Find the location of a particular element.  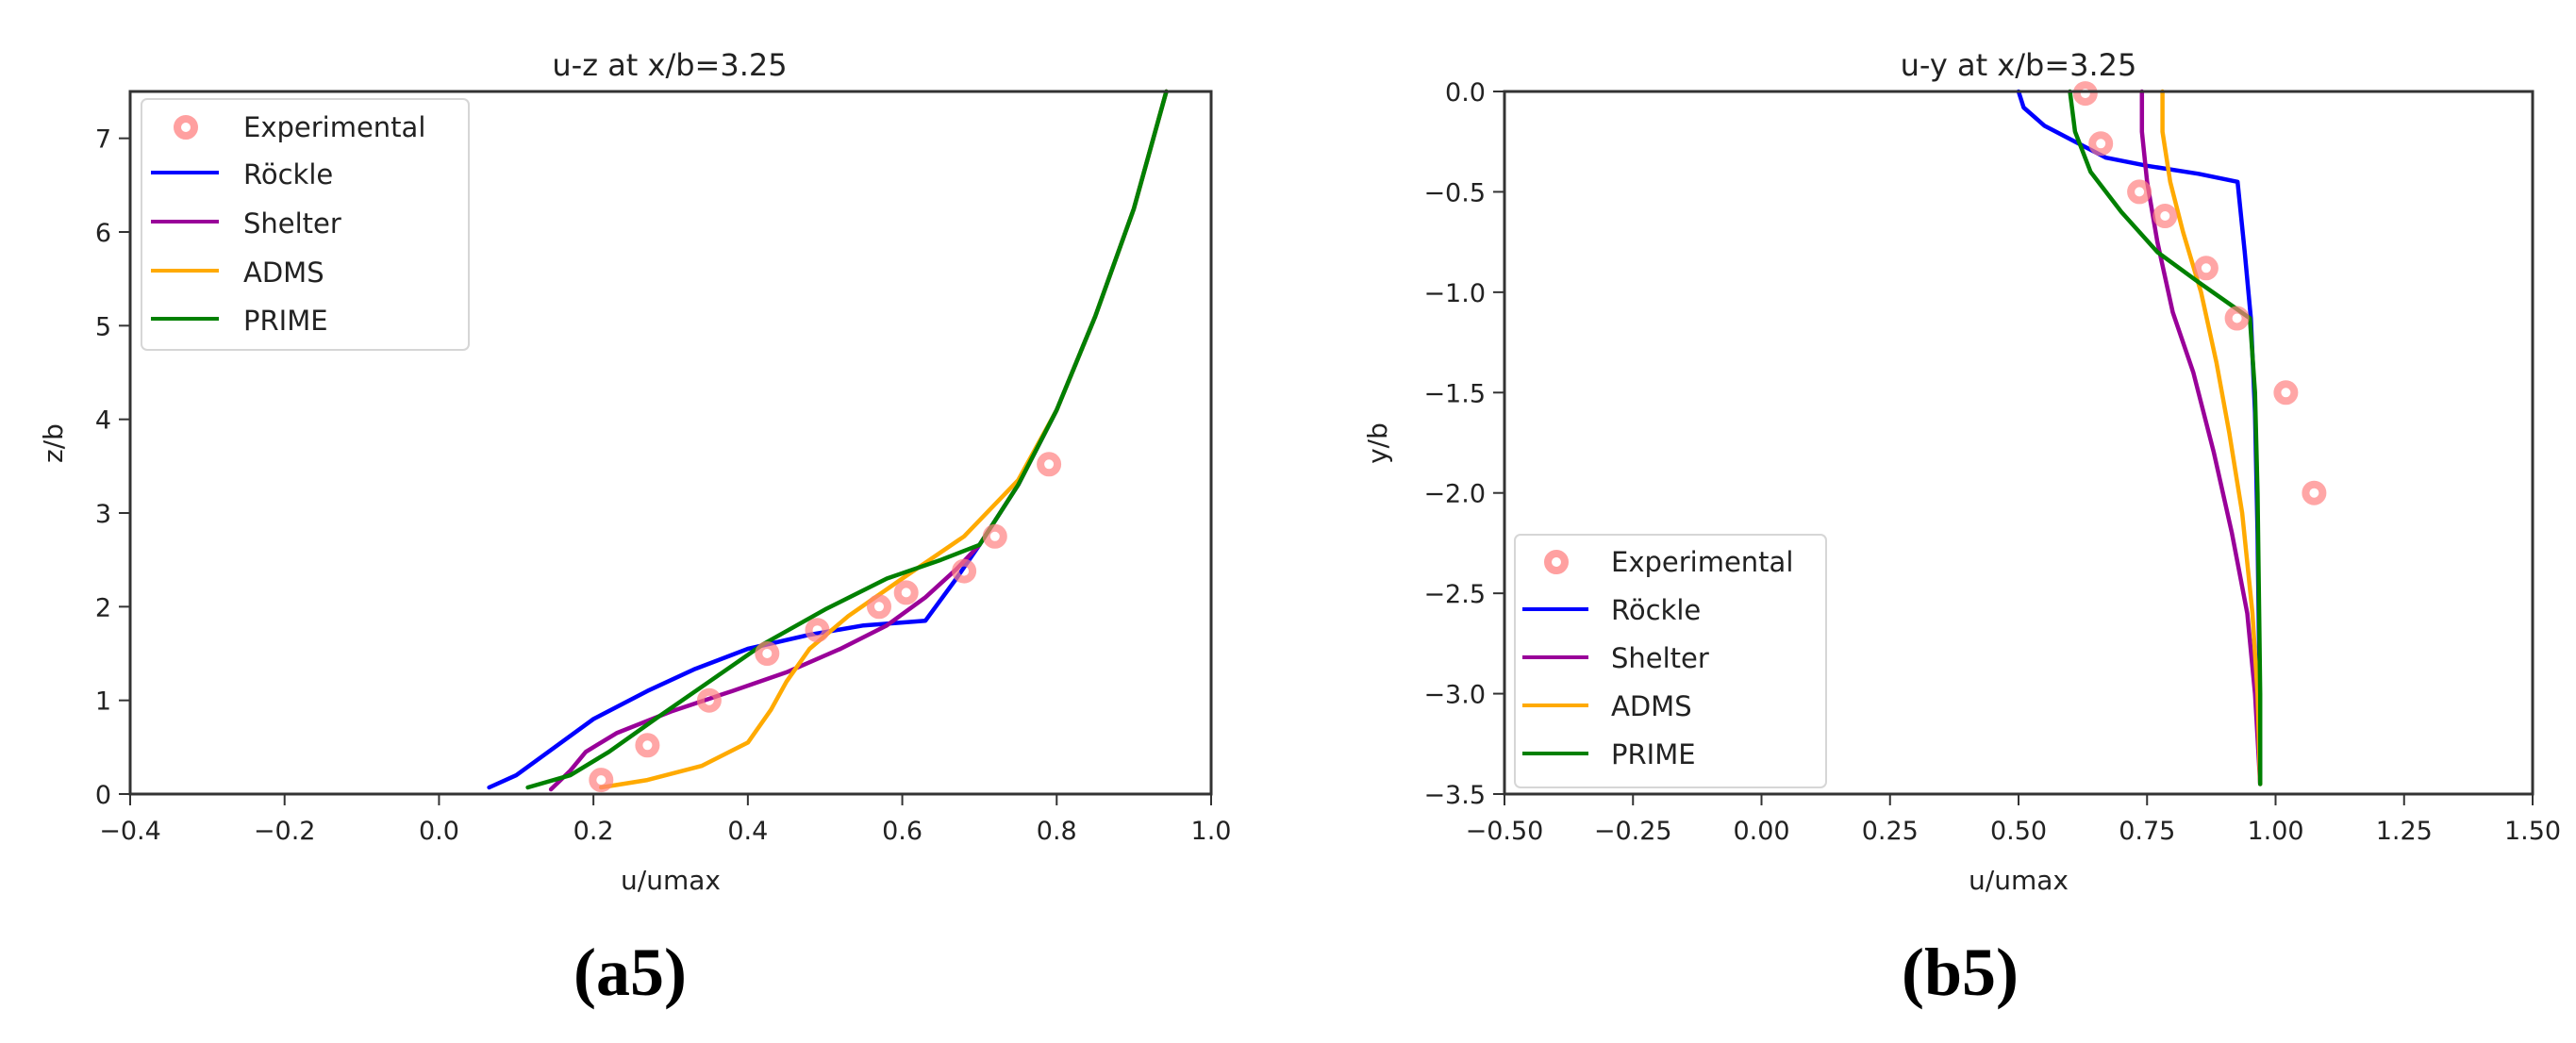

x-tick-label: −0.50 is located at coordinates (1505, 831).